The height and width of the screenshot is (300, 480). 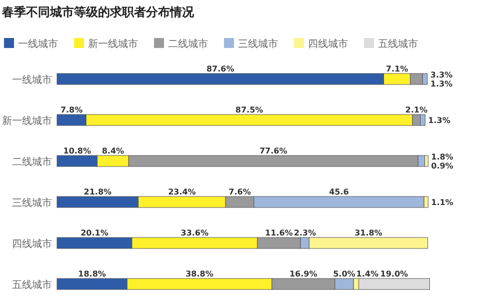 What do you see at coordinates (220, 69) in the screenshot?
I see `data-label: 87.6%` at bounding box center [220, 69].